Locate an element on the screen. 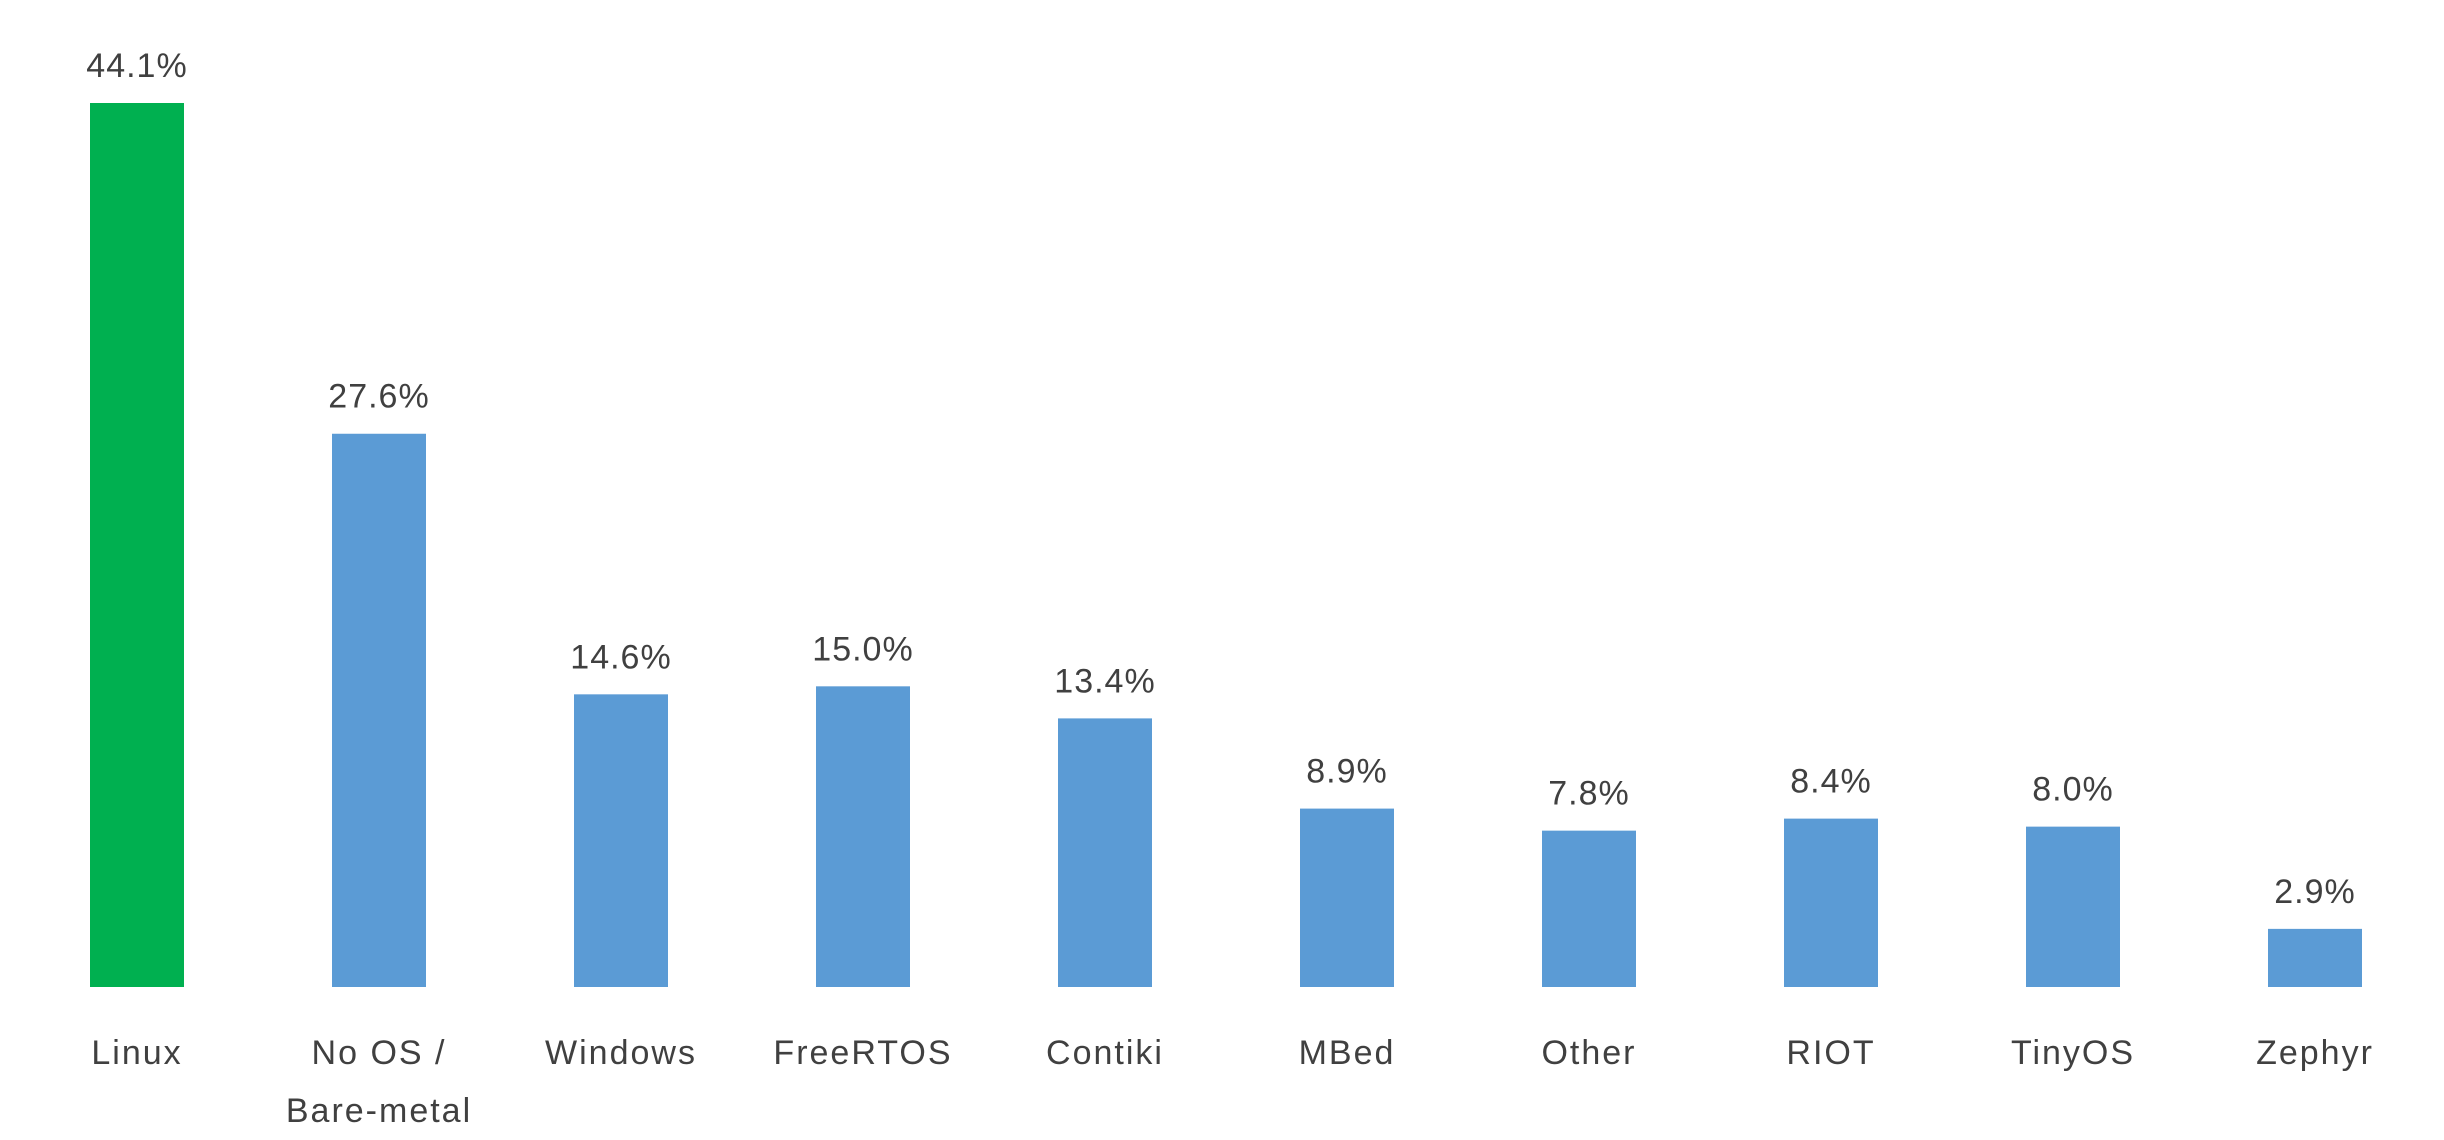  category-label-line: MBed is located at coordinates (1347, 1053).